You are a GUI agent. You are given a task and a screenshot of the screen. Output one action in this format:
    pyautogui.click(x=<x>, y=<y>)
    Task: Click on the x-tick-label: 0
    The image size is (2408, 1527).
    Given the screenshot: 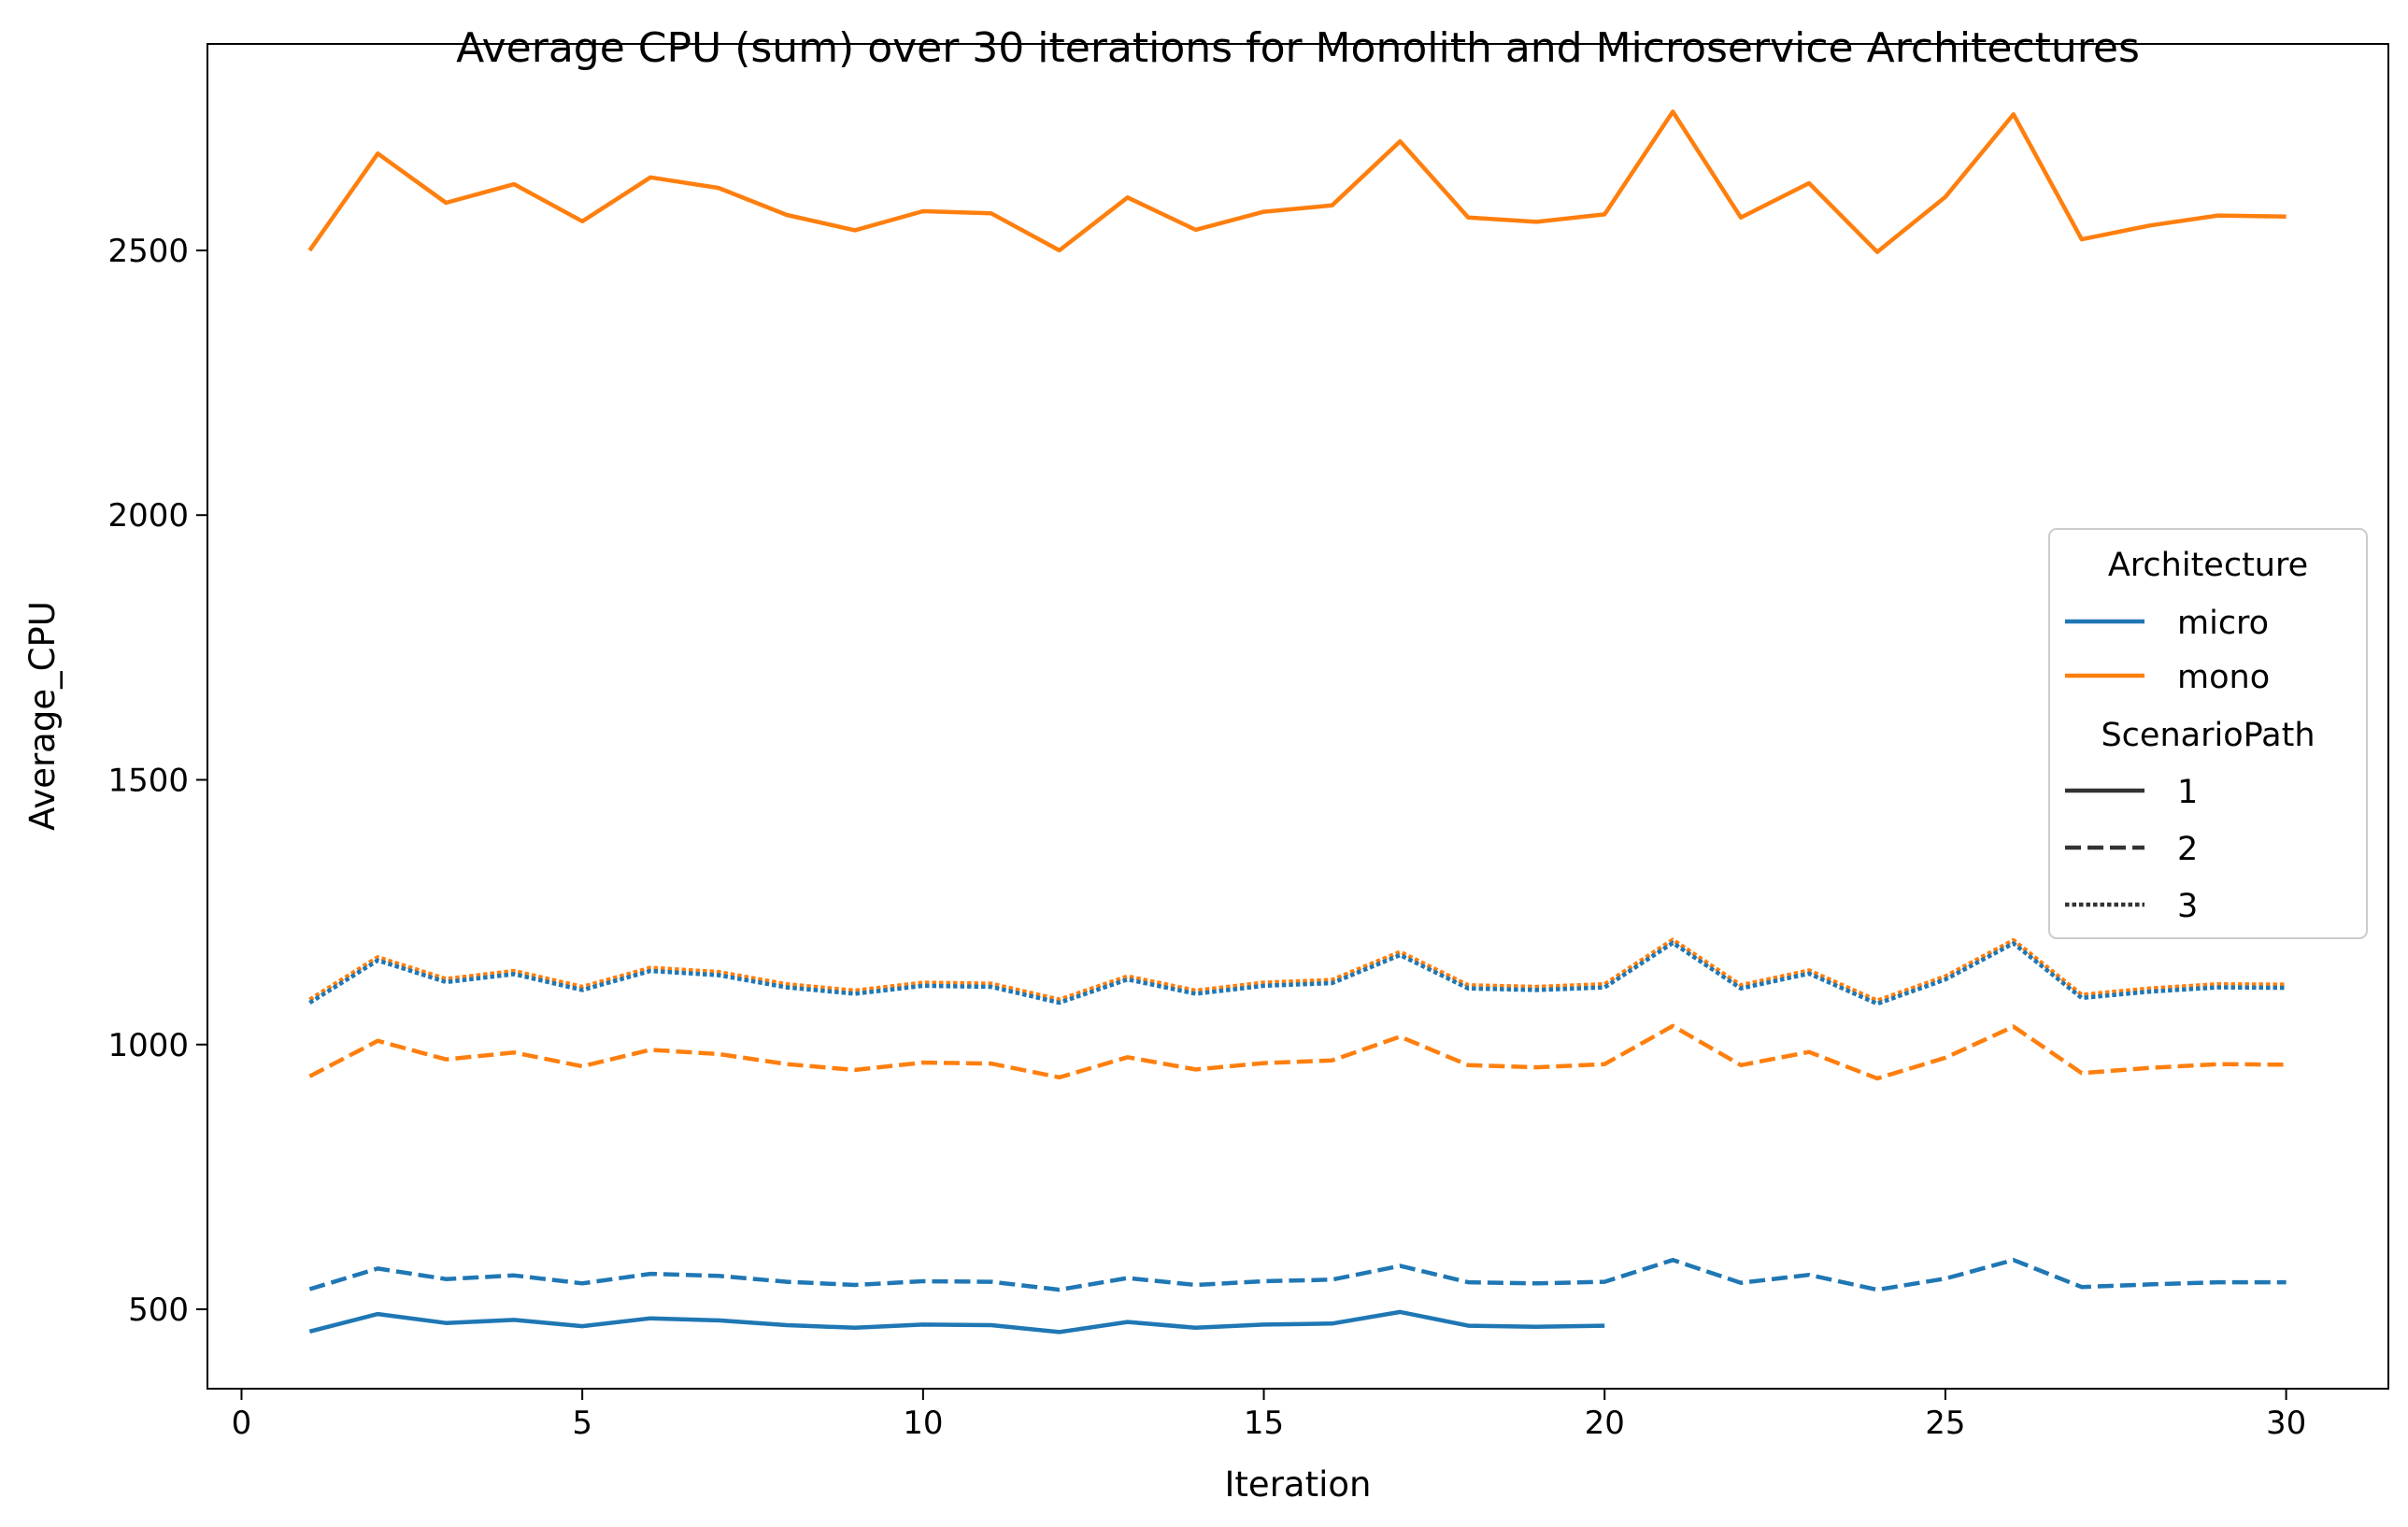 What is the action you would take?
    pyautogui.click(x=242, y=1423)
    